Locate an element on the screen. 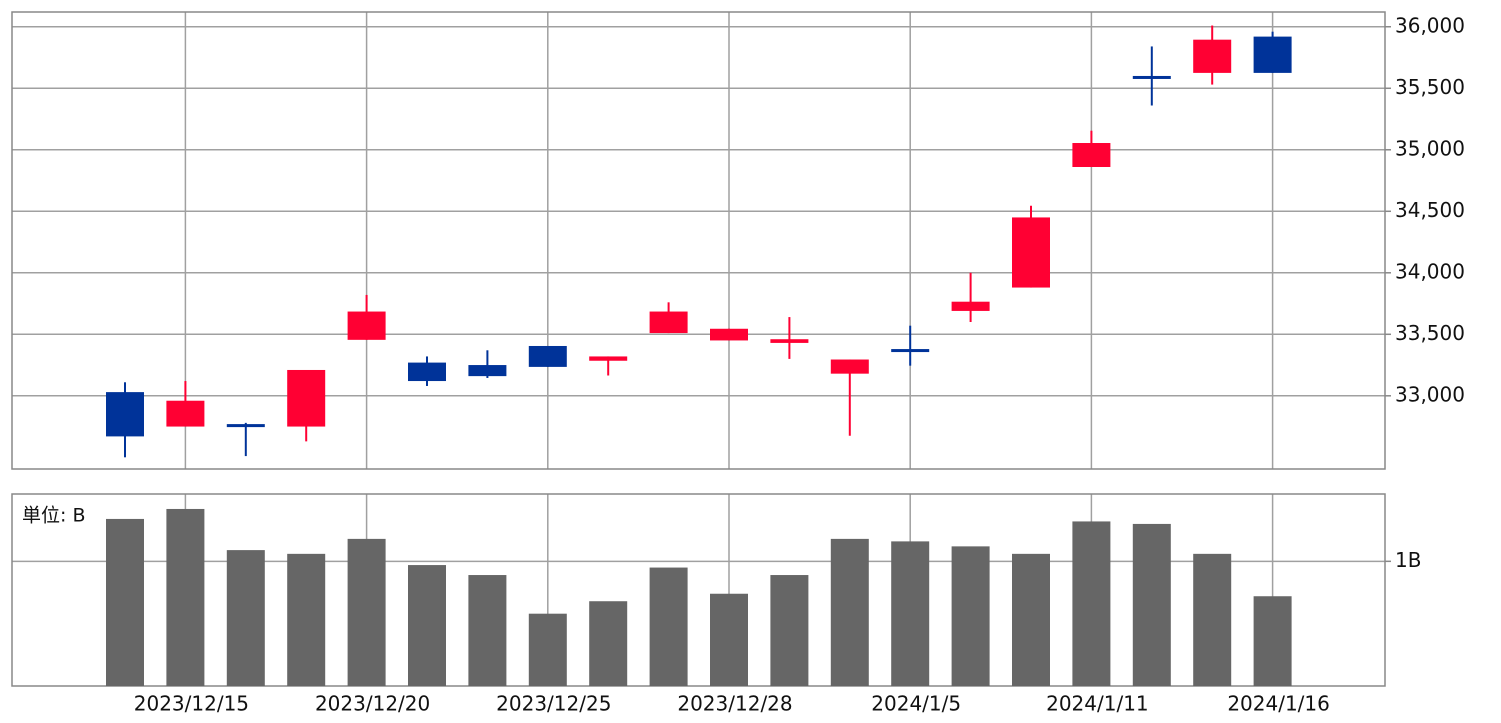 Image resolution: width=1501 pixels, height=723 pixels. x-tick-label: 2023/12/25 is located at coordinates (553, 704).